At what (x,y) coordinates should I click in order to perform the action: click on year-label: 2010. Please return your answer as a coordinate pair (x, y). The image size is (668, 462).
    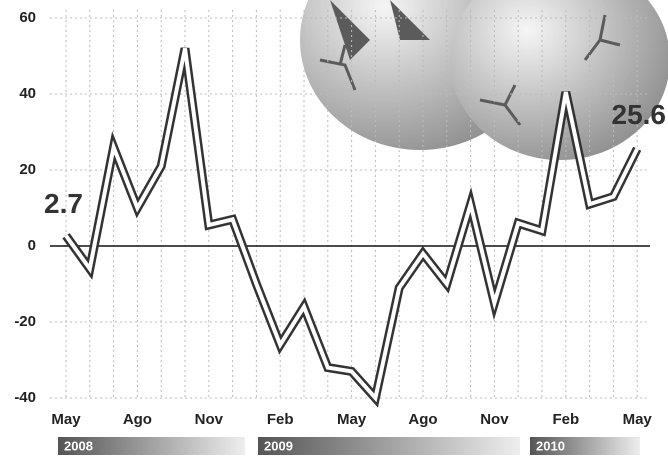
    Looking at the image, I should click on (550, 445).